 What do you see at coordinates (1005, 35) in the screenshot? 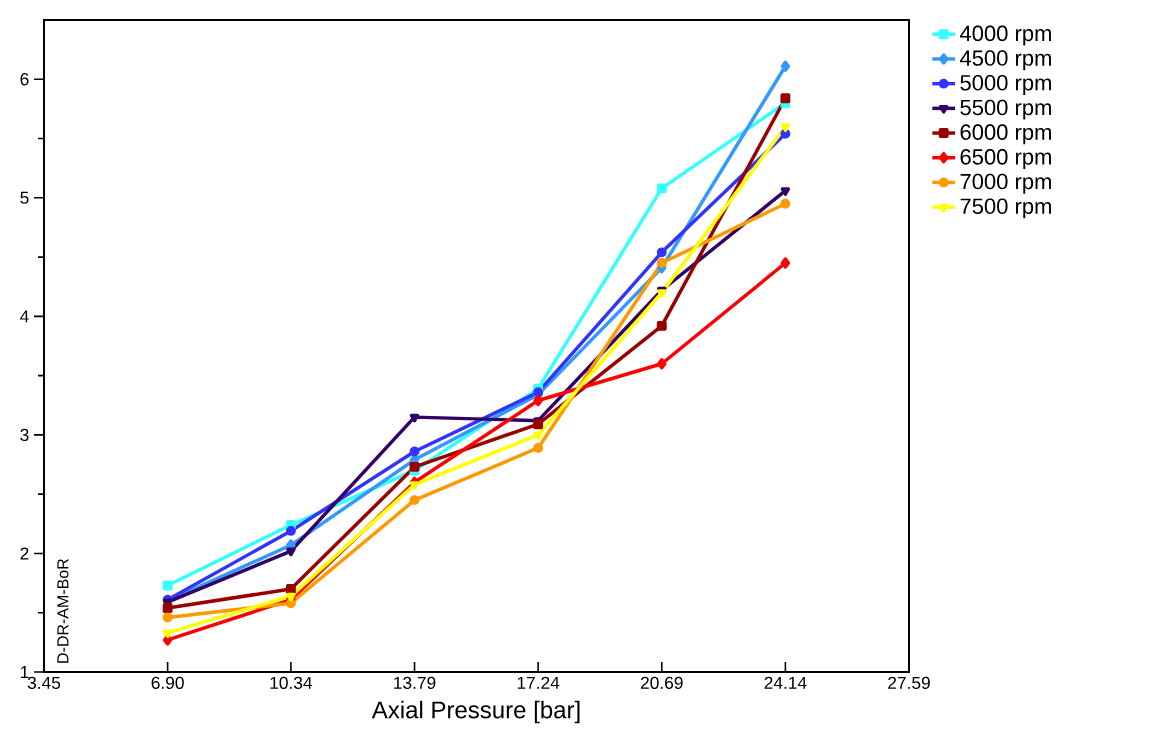
I see `legend-label: 4000 rpm` at bounding box center [1005, 35].